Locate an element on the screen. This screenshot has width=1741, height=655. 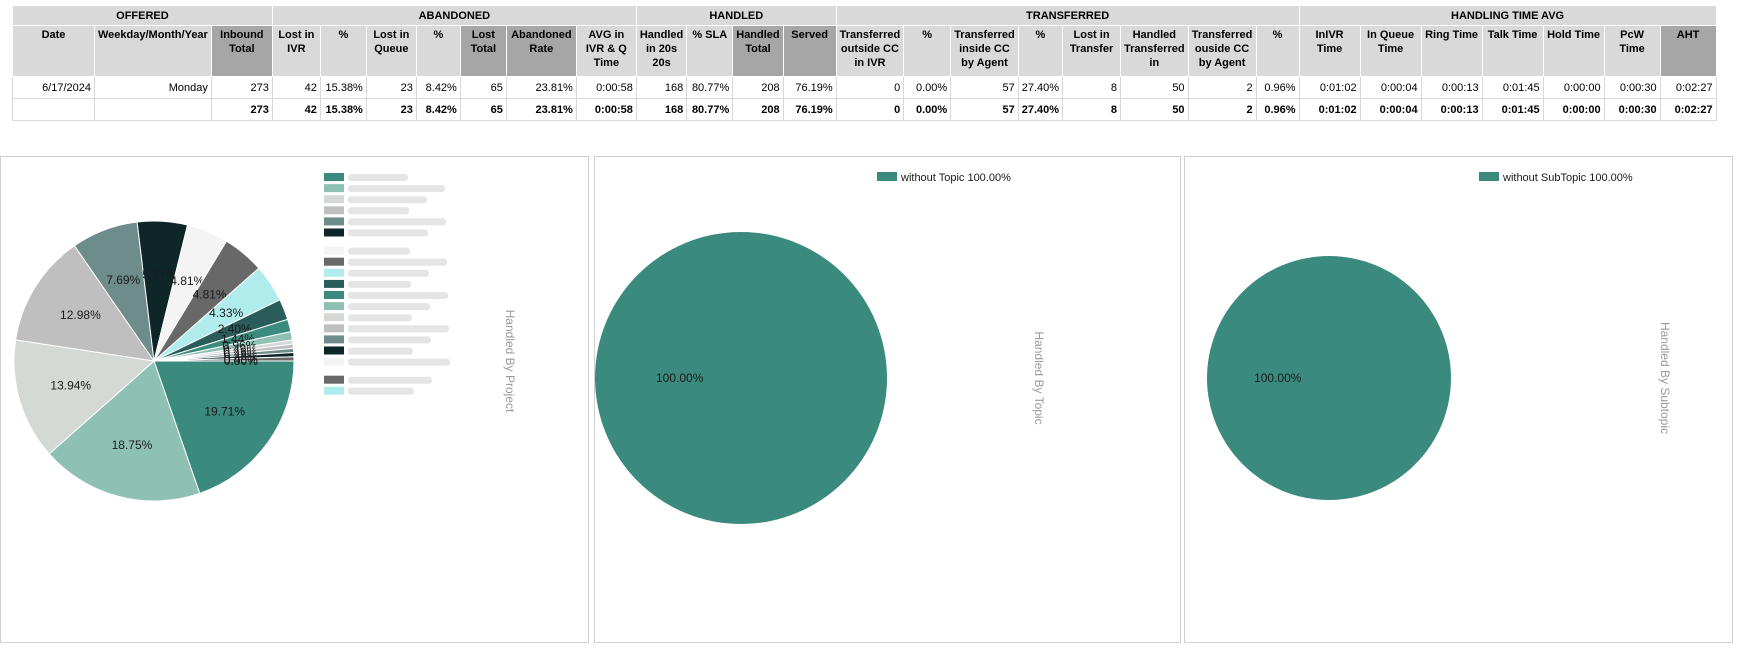
column-header: InIVR Time is located at coordinates (1329, 51).